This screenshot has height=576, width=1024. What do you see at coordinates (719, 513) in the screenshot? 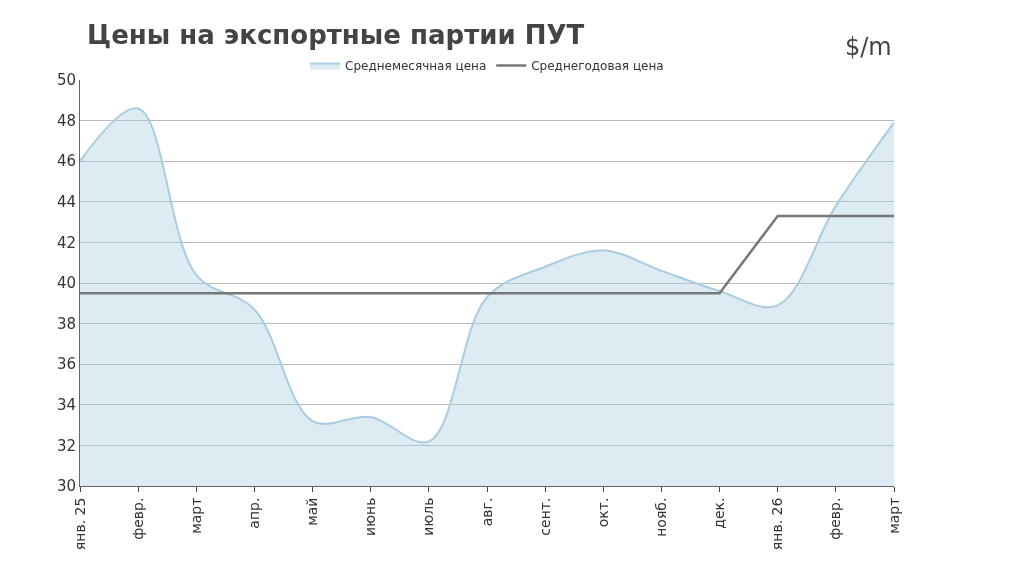
I see `x-tick-label: дек.` at bounding box center [719, 513].